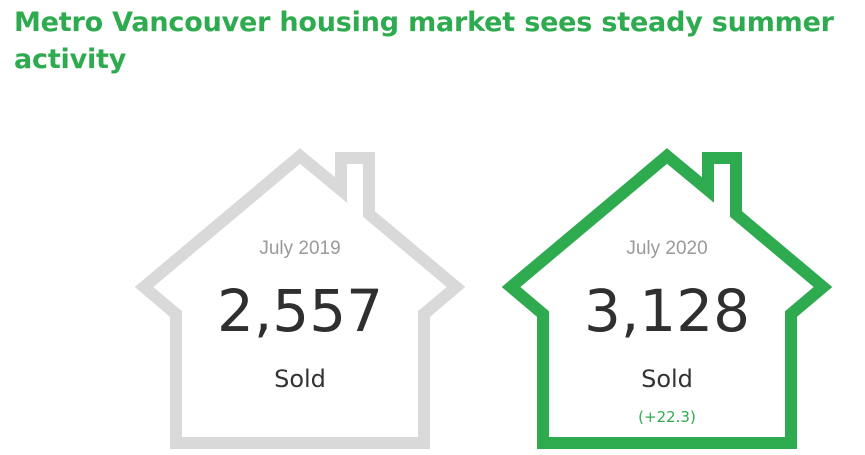 This screenshot has width=865, height=455. Describe the element at coordinates (667, 248) in the screenshot. I see `period-label: July 2020` at that location.